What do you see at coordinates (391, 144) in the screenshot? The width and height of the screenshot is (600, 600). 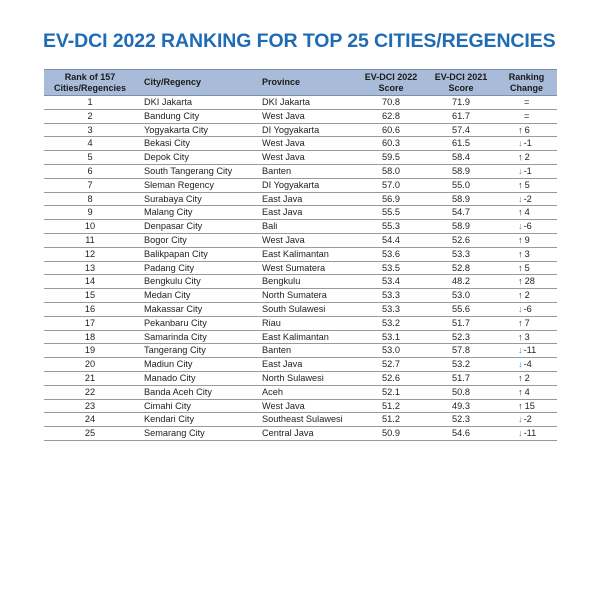 I see `score-2022-cell: 60.3` at bounding box center [391, 144].